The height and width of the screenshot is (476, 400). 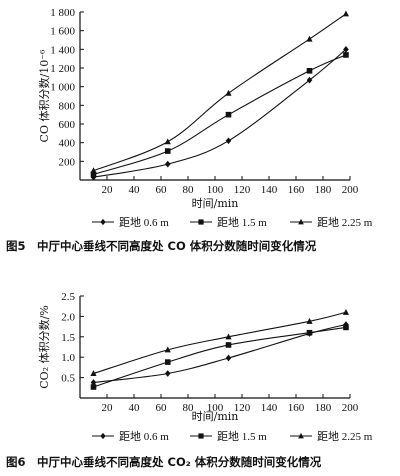 What do you see at coordinates (161, 246) in the screenshot?
I see `figure-caption: 图5 中厅中心垂线不同高度处 CO 体积分数随时间变化情况` at bounding box center [161, 246].